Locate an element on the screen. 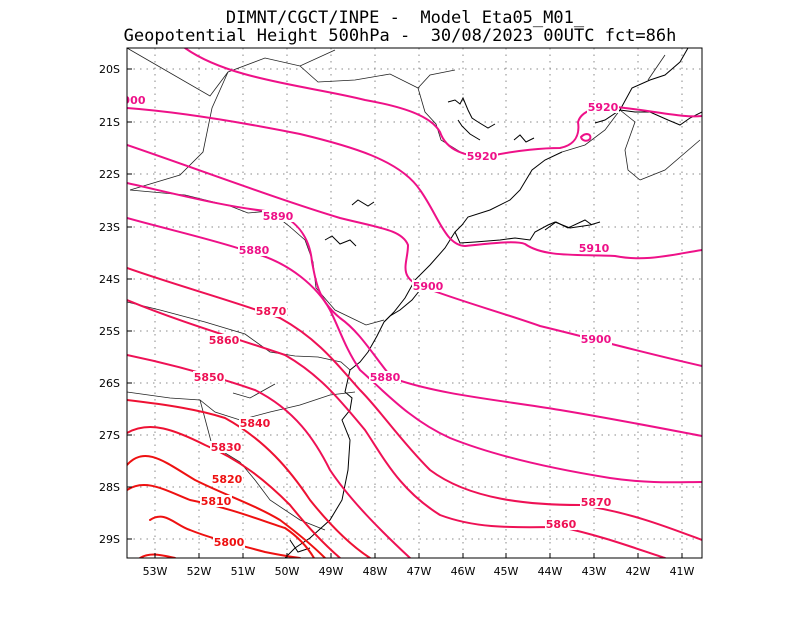 This screenshot has height=618, width=800. lon-tick-label: 52W is located at coordinates (199, 571).